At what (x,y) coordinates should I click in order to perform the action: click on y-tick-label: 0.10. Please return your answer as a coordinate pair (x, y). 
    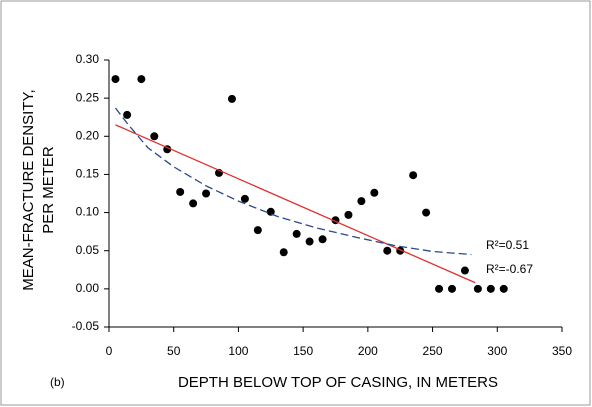
    Looking at the image, I should click on (88, 212).